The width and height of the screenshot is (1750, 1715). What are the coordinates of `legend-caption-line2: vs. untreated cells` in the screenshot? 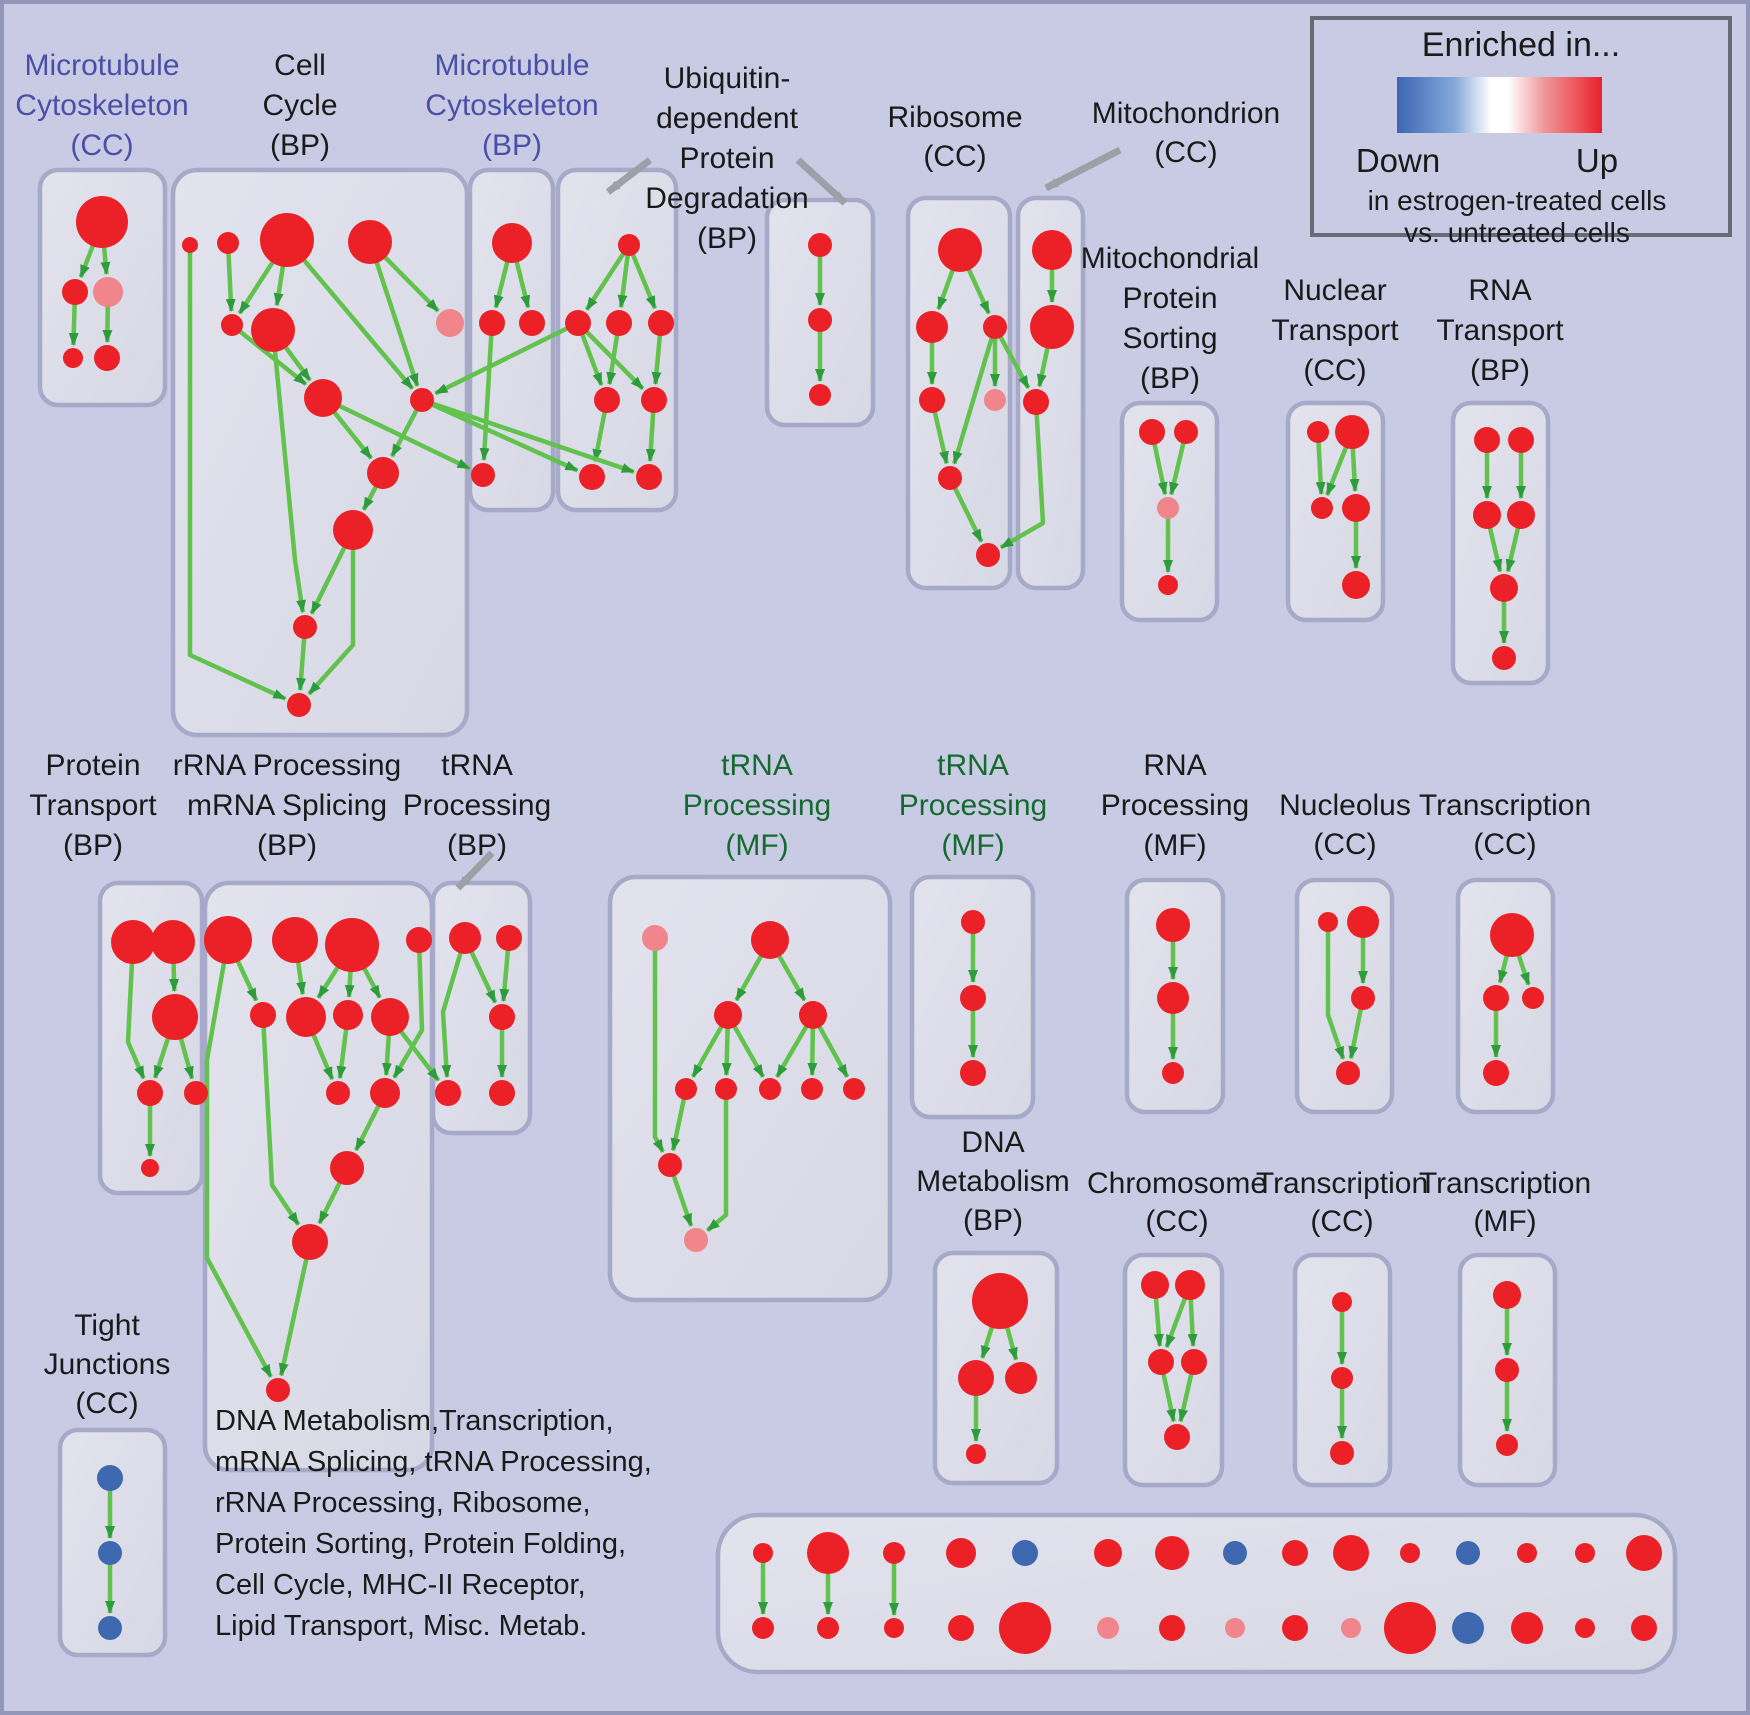 It's located at (1517, 232).